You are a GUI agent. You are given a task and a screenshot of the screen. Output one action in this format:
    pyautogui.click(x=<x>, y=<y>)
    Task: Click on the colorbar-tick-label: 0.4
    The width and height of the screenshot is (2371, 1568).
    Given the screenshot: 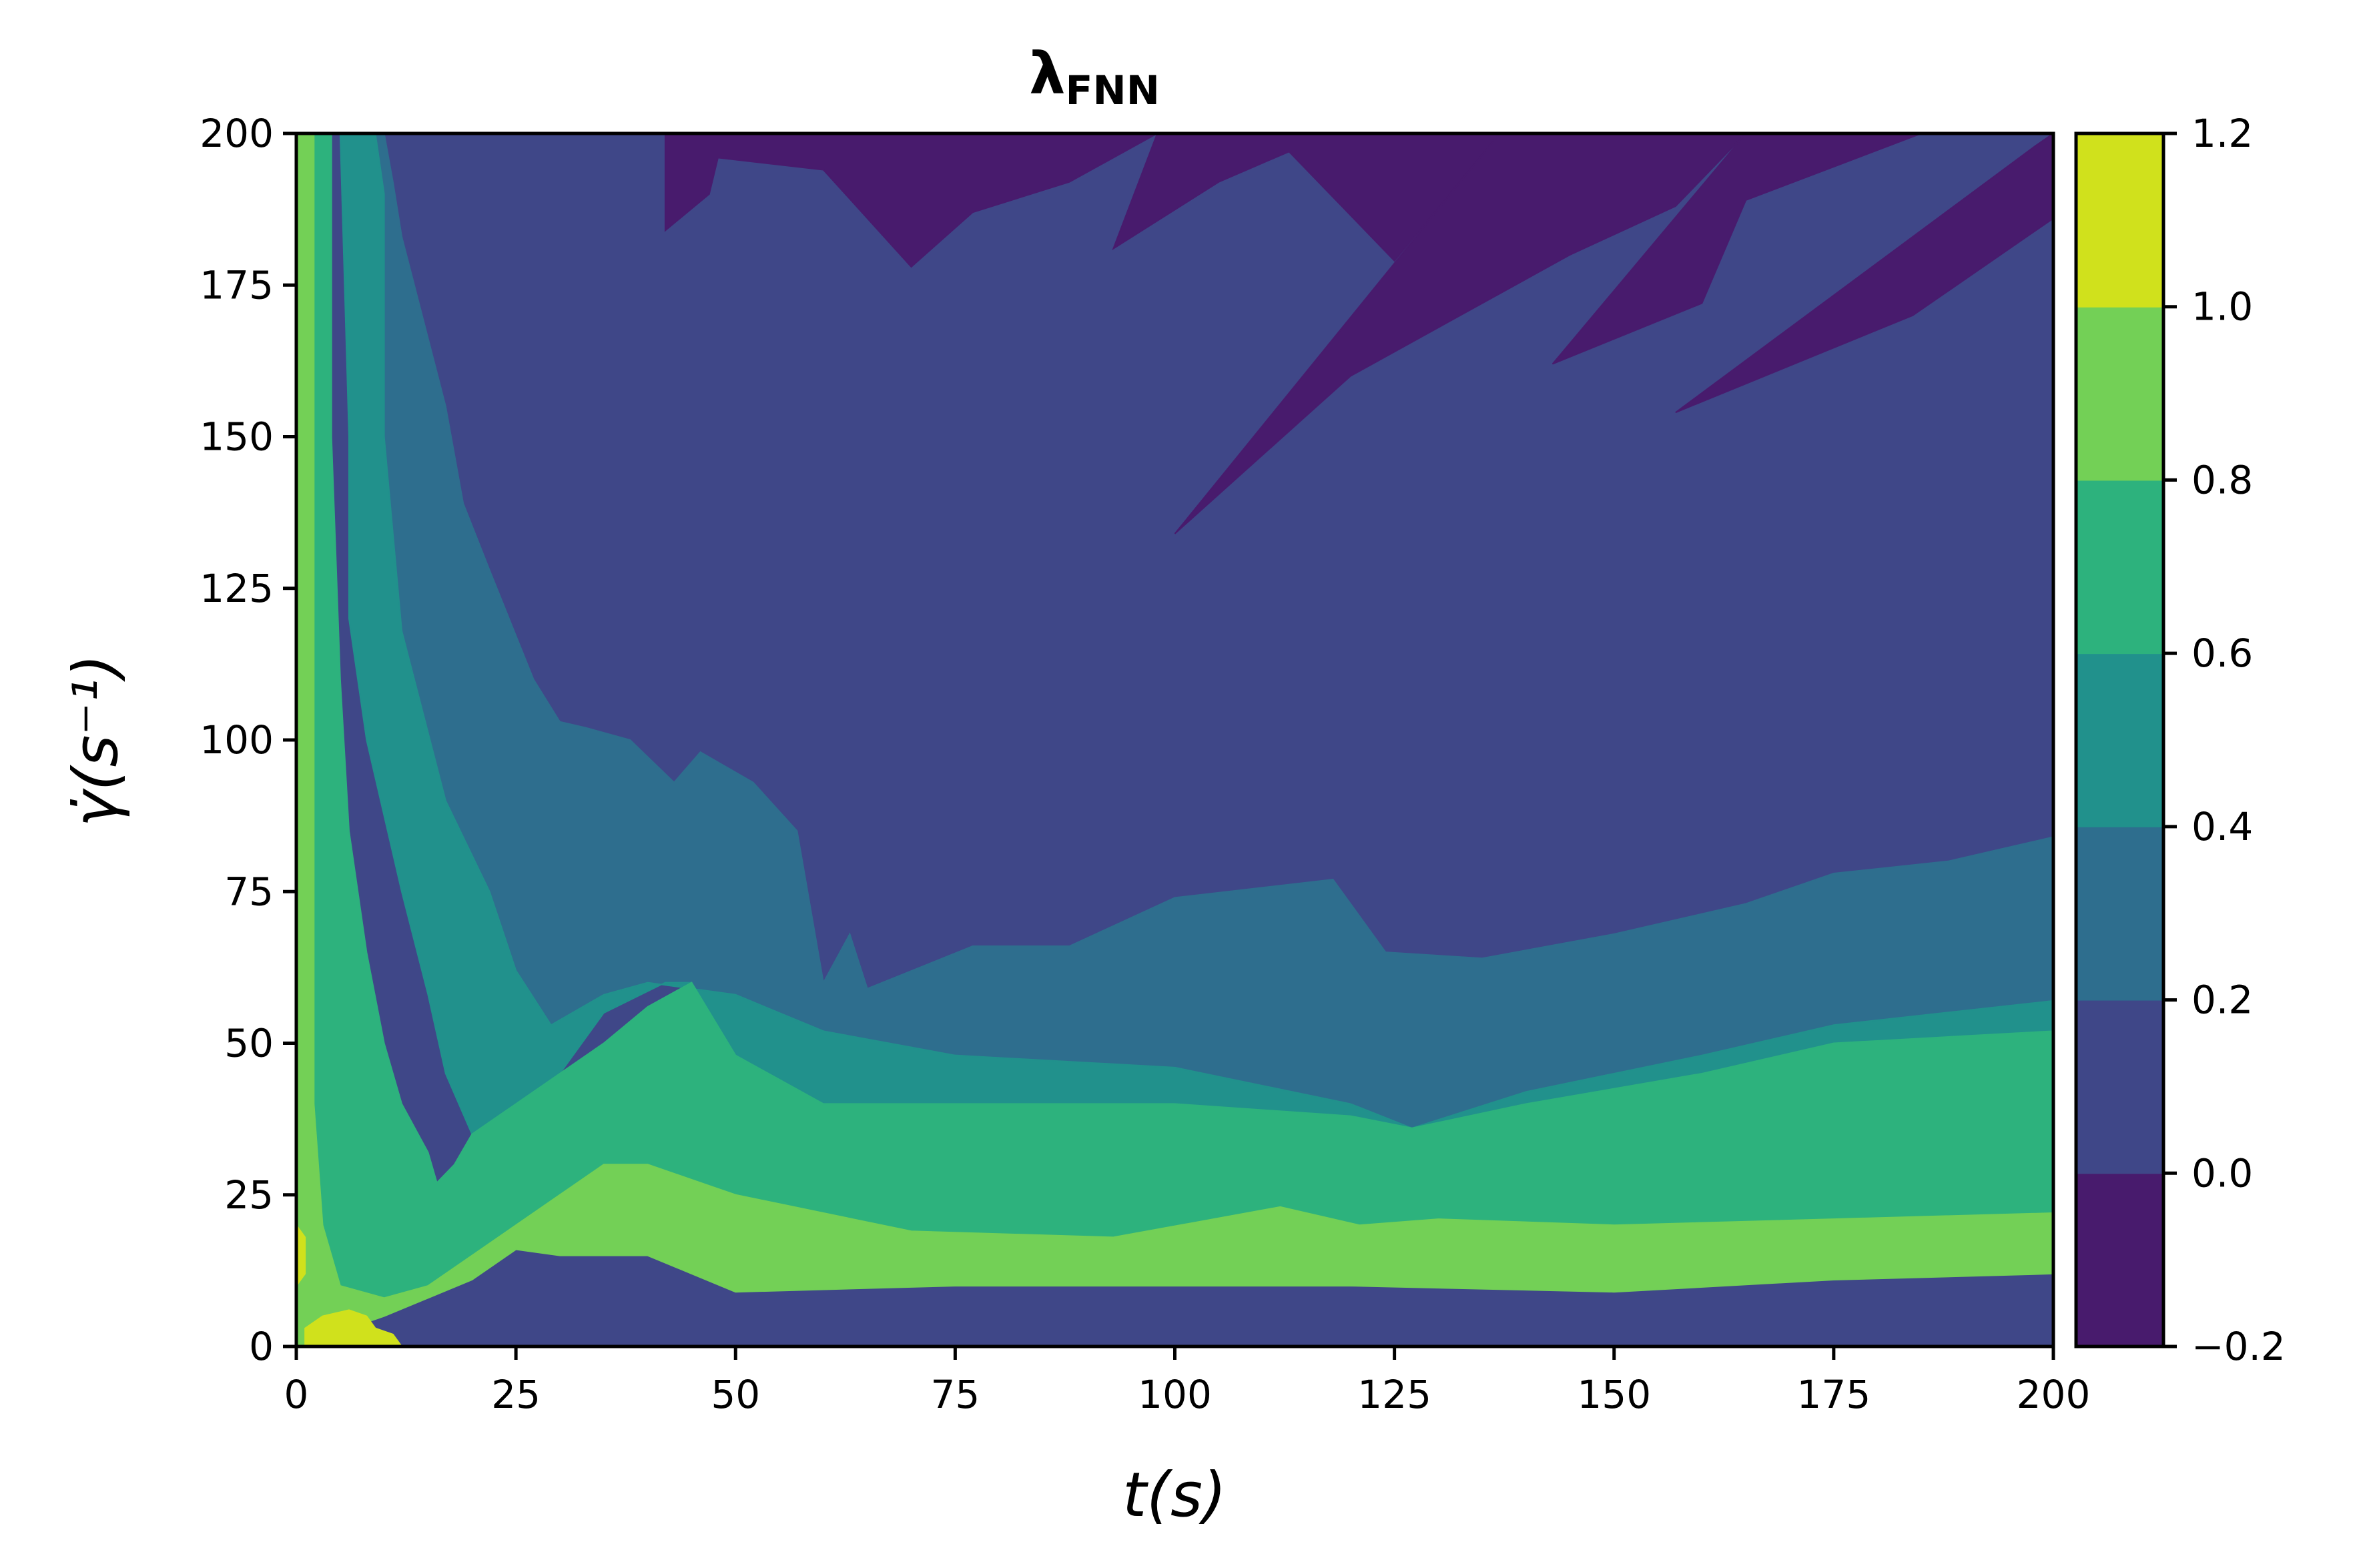 What is the action you would take?
    pyautogui.click(x=2222, y=826)
    